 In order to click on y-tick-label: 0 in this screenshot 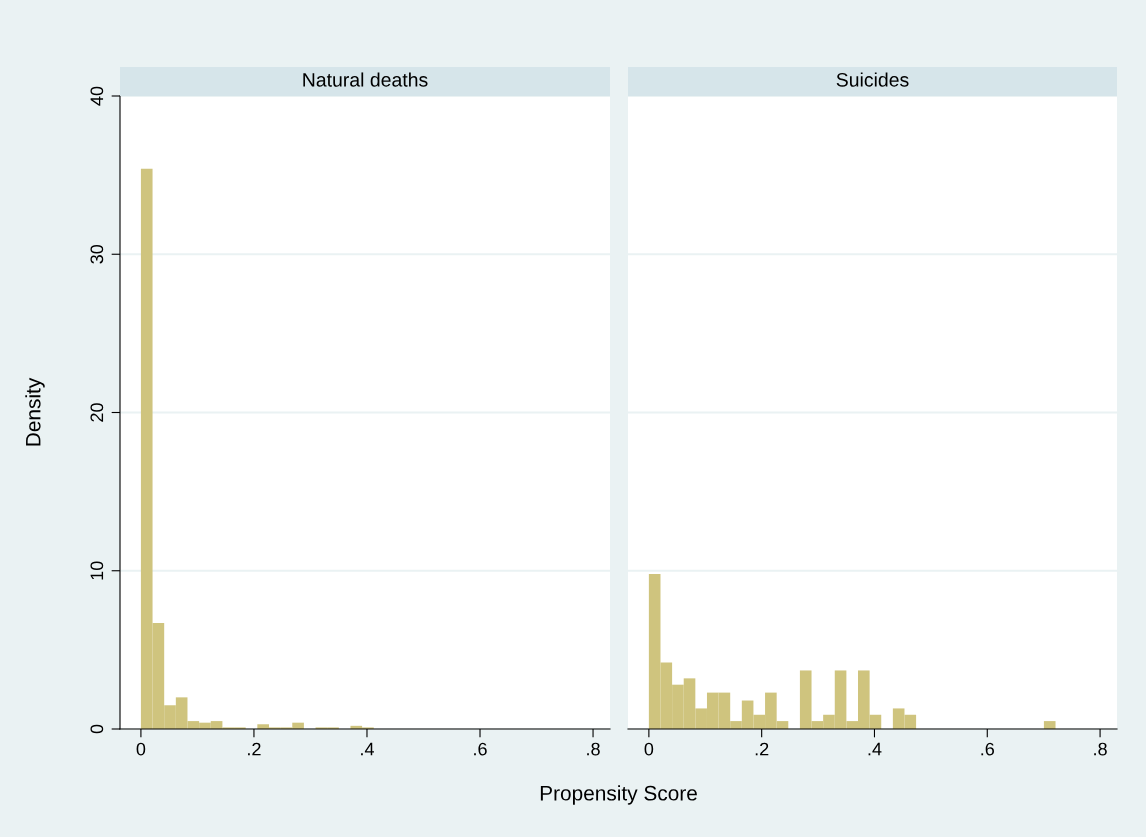, I will do `click(97, 729)`.